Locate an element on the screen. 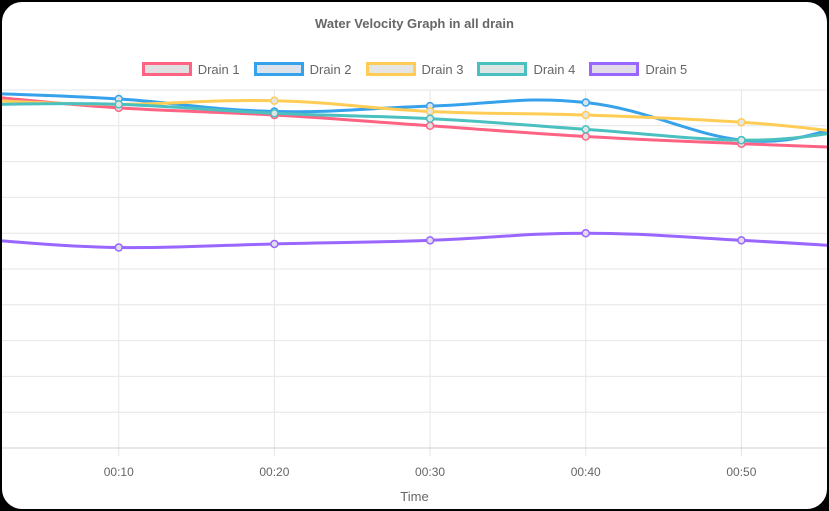  x-tick-label: 00:10 is located at coordinates (119, 472).